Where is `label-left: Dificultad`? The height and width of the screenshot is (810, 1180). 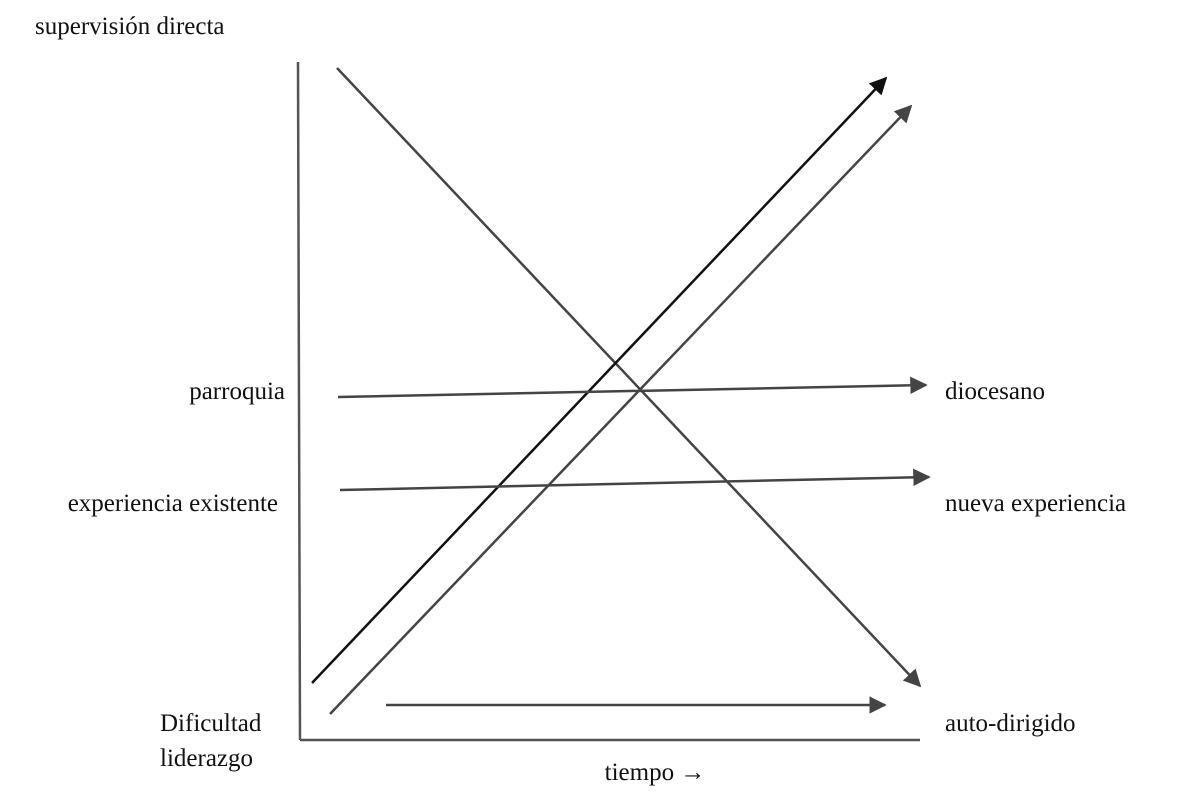
label-left: Dificultad is located at coordinates (211, 723).